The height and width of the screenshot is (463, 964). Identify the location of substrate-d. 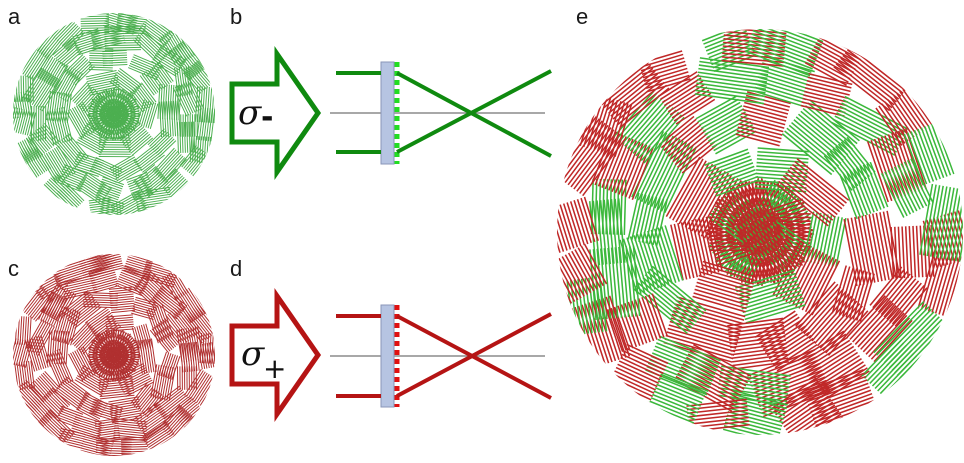
(387, 356).